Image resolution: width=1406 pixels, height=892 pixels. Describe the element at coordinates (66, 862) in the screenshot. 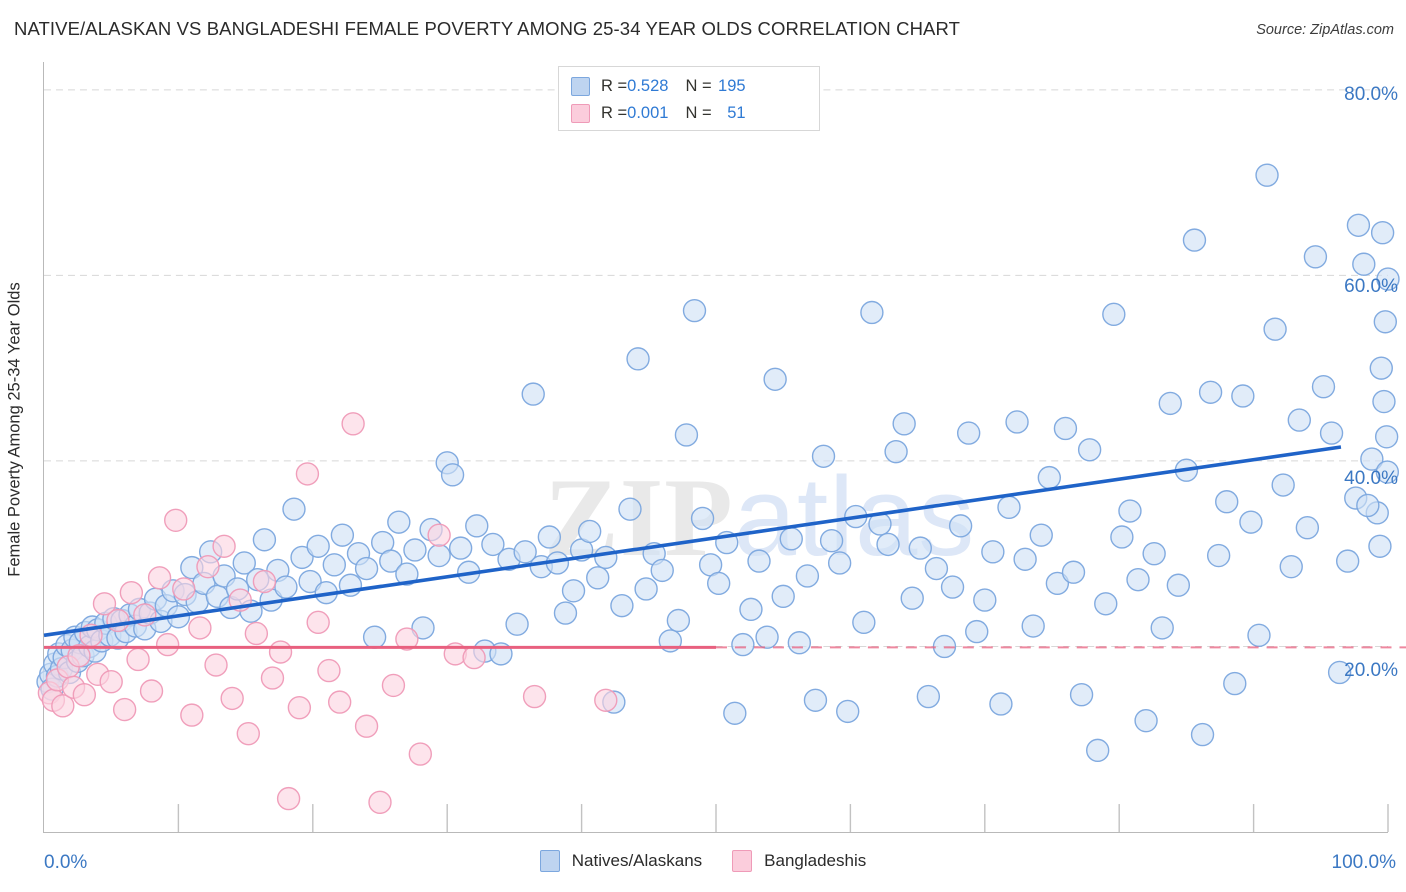

I see `x-axis-min-label: 0.0%` at that location.